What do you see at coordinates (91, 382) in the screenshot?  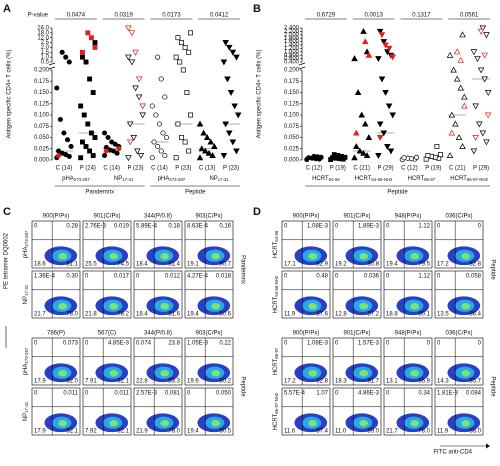 I see `quadrant-value: 7.91` at bounding box center [91, 382].